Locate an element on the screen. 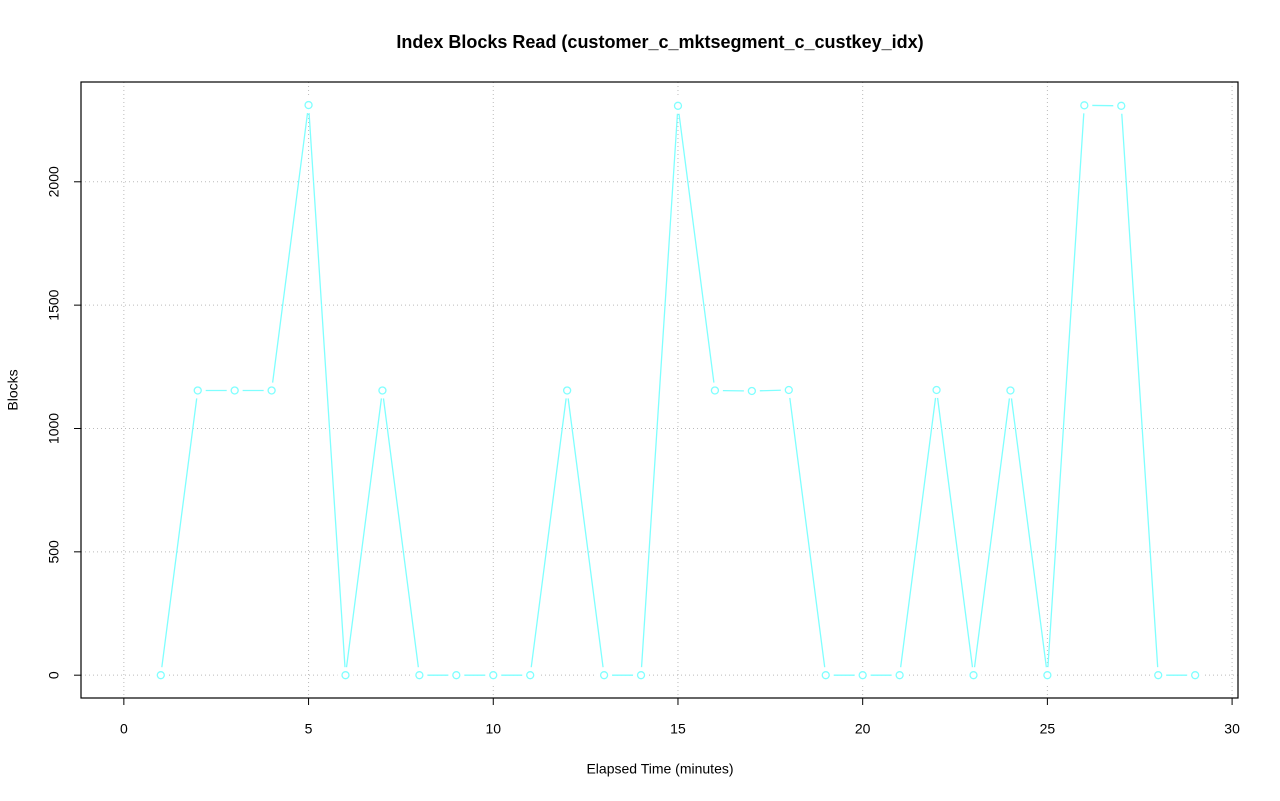  x-axis-label: Elapsed Time (minutes) is located at coordinates (659, 769).